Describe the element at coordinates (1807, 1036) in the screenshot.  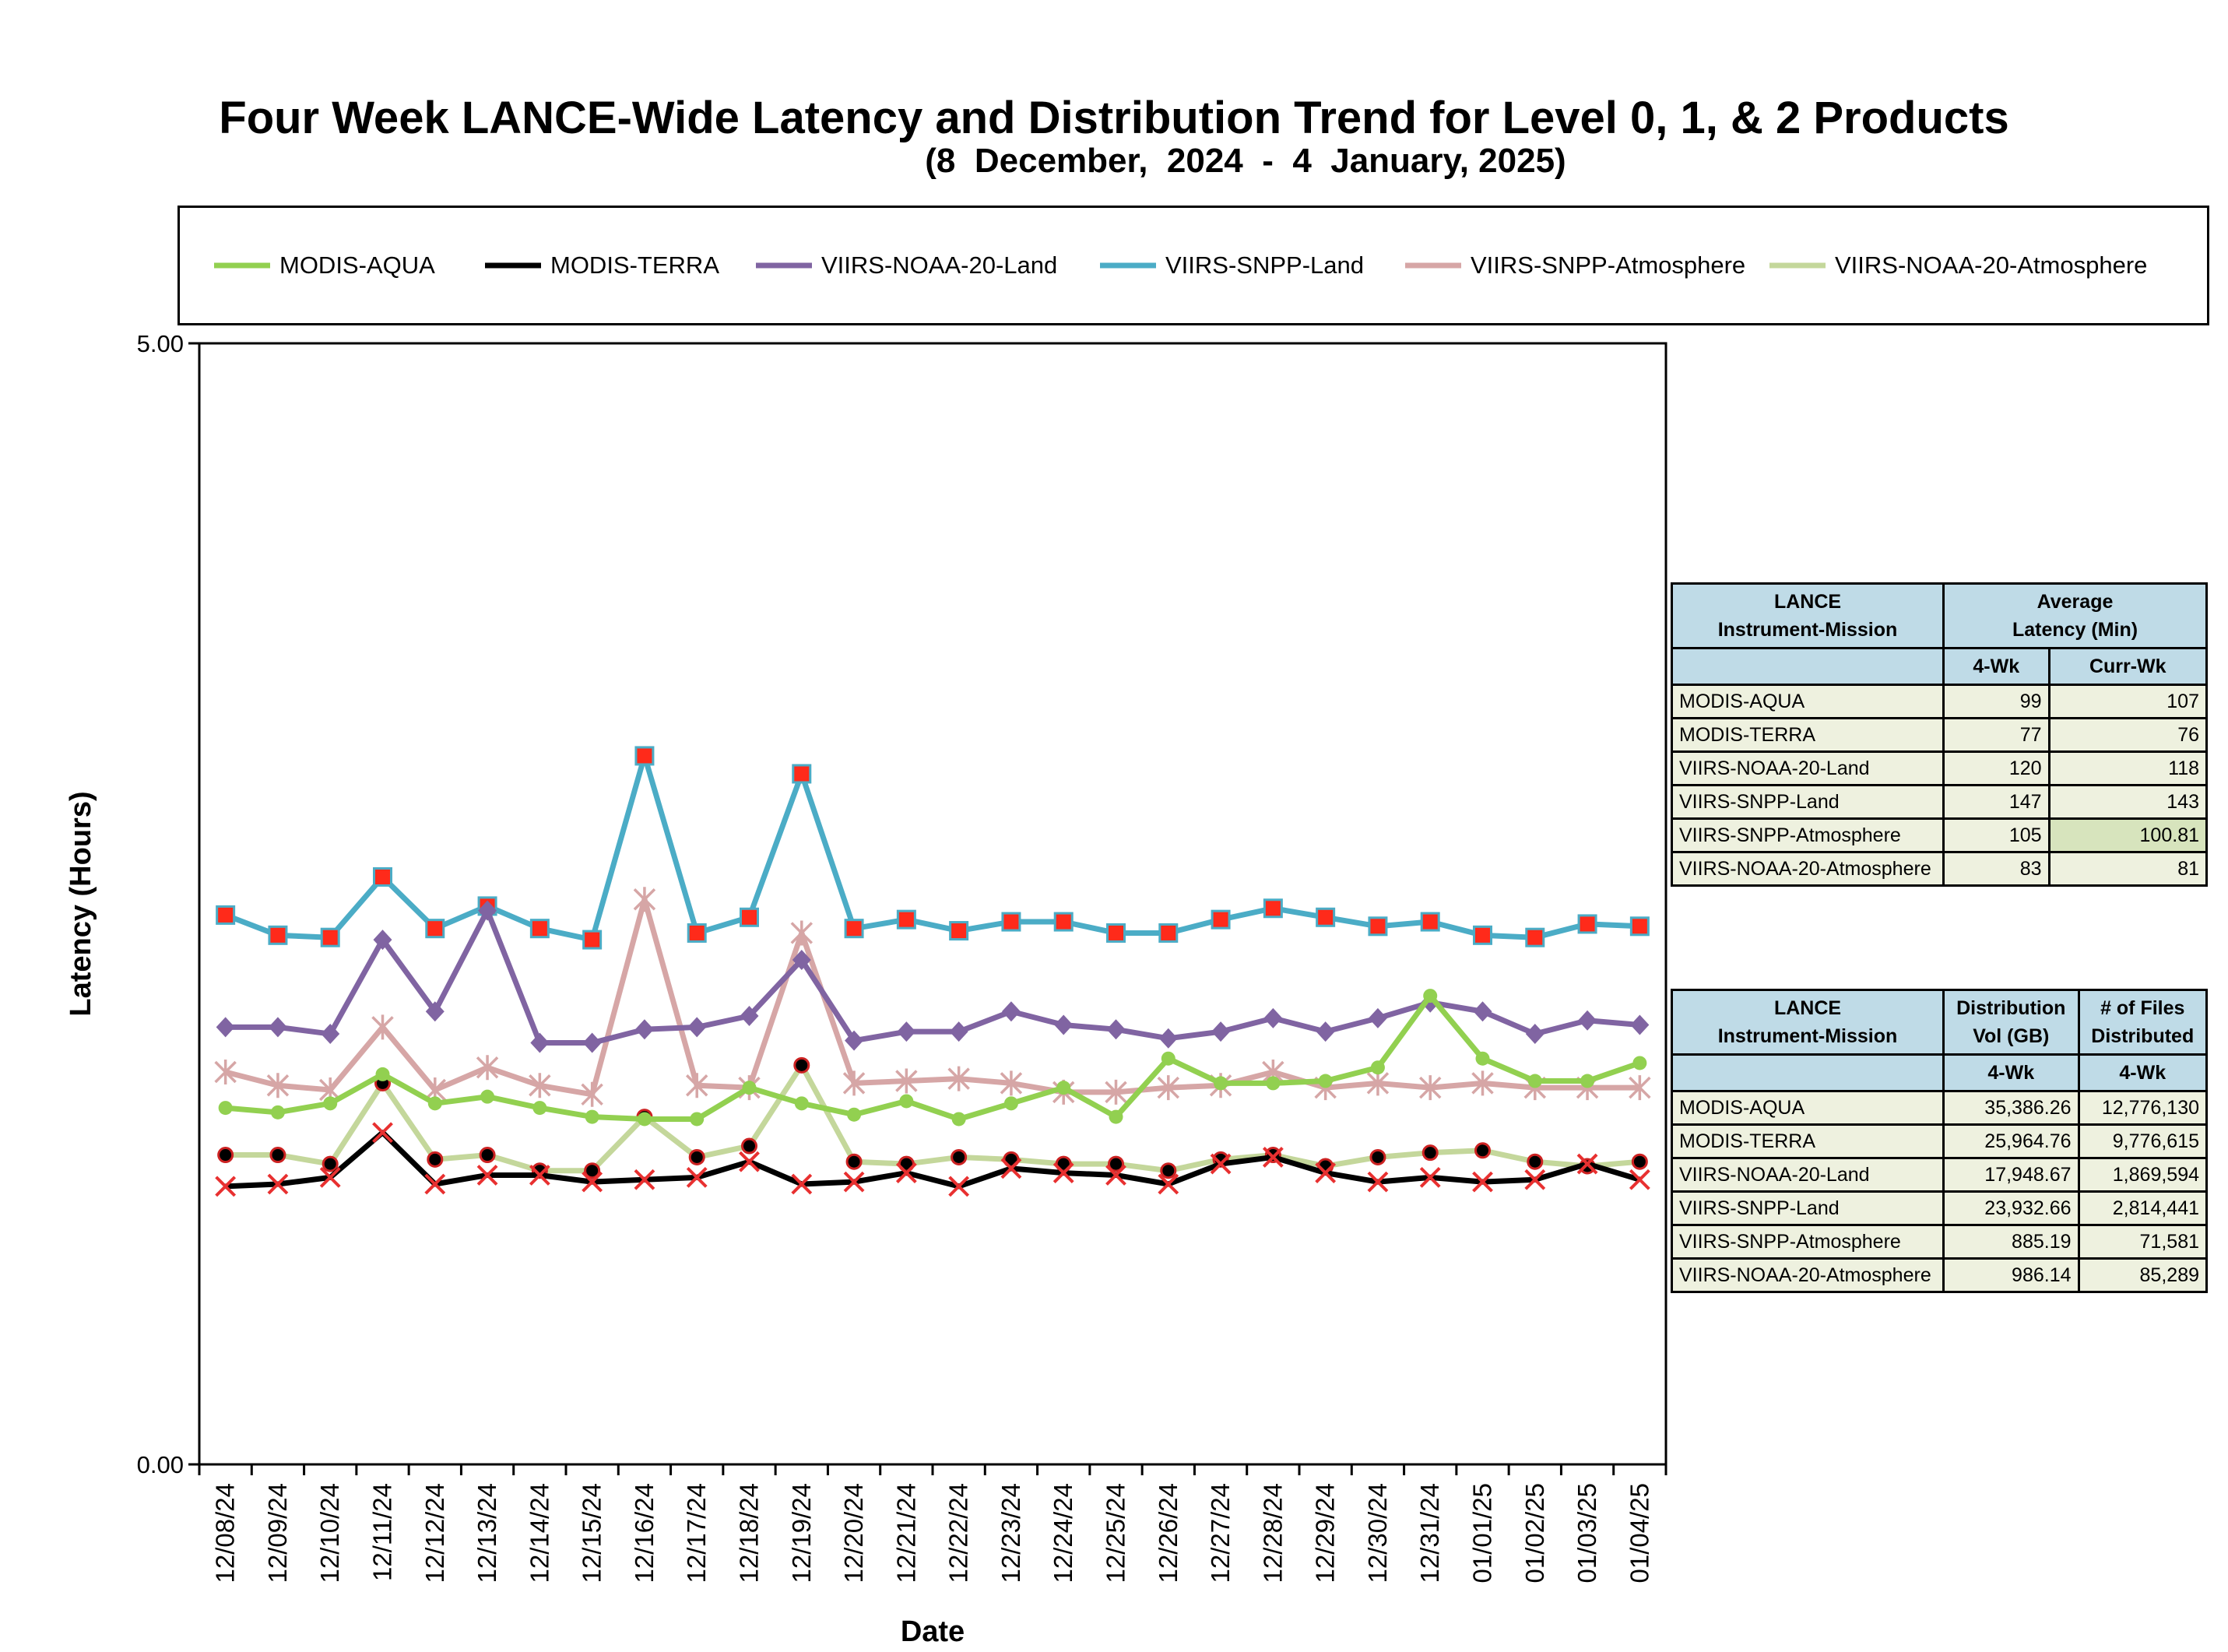
I see `header-text: Instrument-Mission` at that location.